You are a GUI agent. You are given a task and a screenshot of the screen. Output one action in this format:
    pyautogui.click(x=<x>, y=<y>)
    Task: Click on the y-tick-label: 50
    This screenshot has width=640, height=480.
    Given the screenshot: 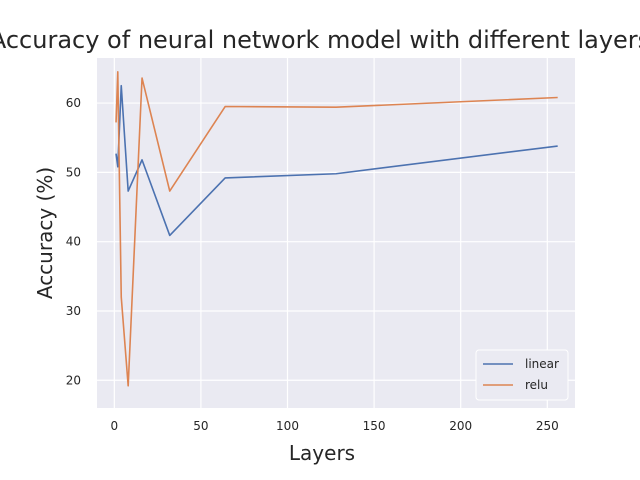 What is the action you would take?
    pyautogui.click(x=73, y=172)
    